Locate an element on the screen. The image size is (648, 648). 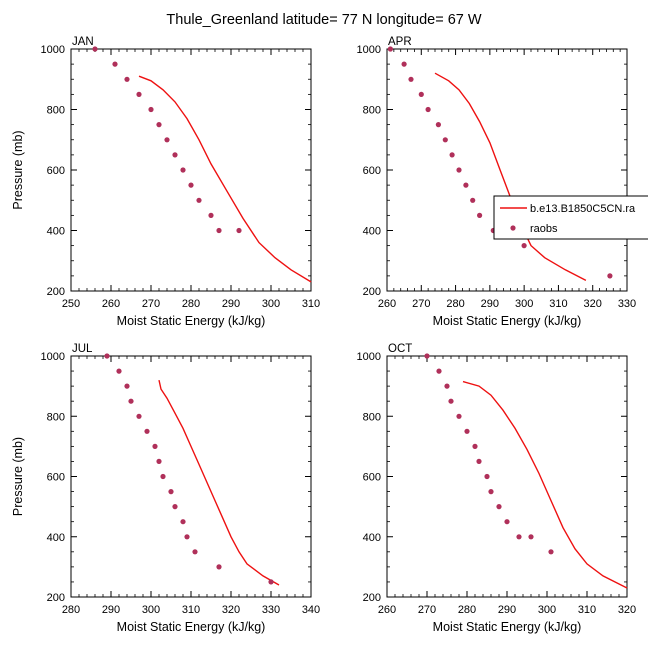
legend-marker-swatch is located at coordinates (513, 228).